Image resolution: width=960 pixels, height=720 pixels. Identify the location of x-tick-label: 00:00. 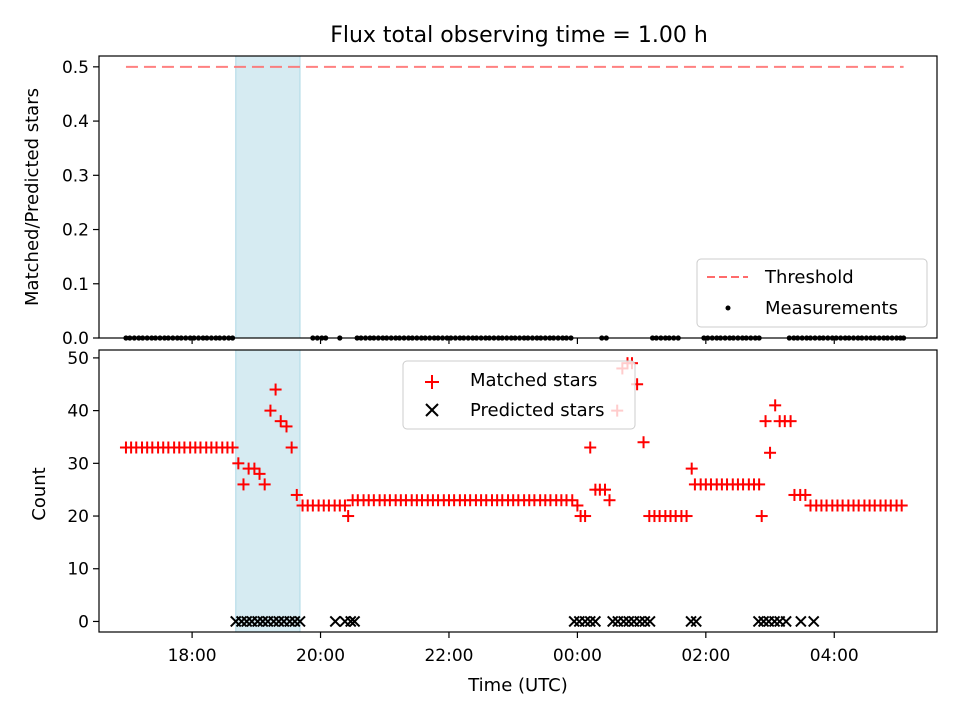
(577, 656).